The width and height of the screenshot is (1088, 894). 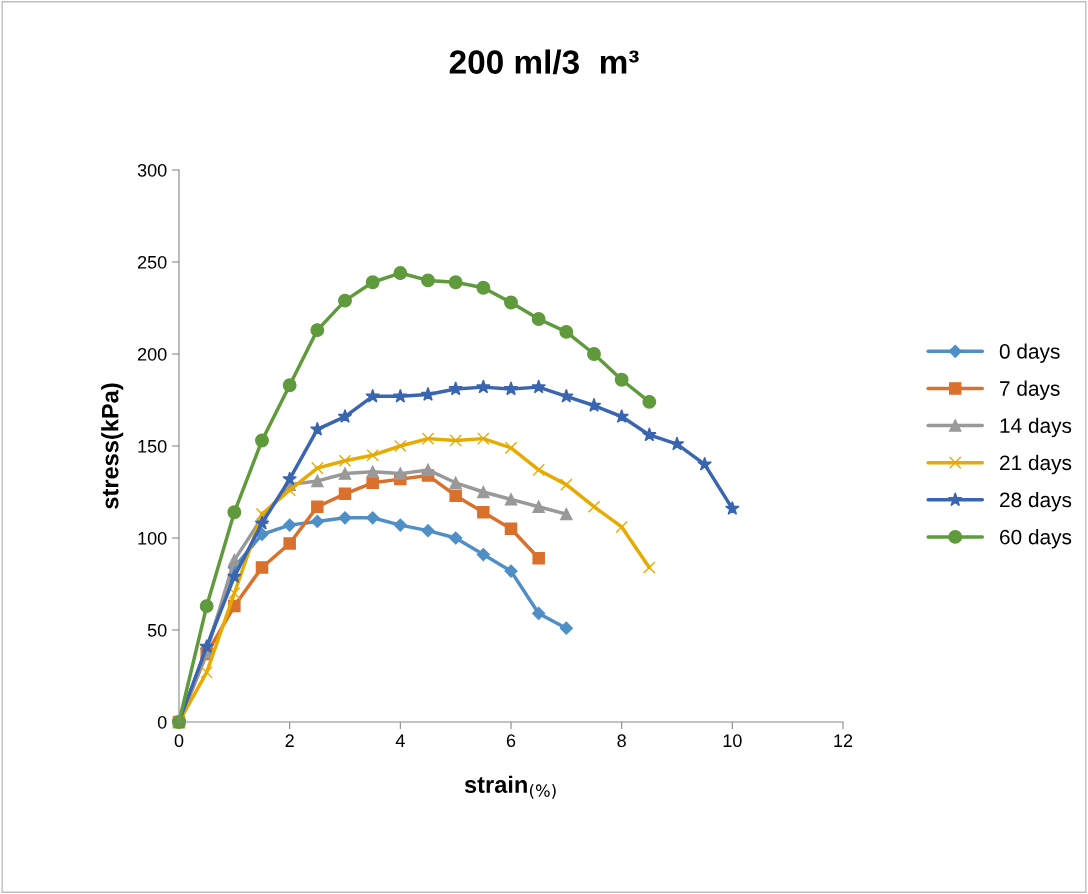 What do you see at coordinates (157, 630) in the screenshot?
I see `y-tick-label: 50` at bounding box center [157, 630].